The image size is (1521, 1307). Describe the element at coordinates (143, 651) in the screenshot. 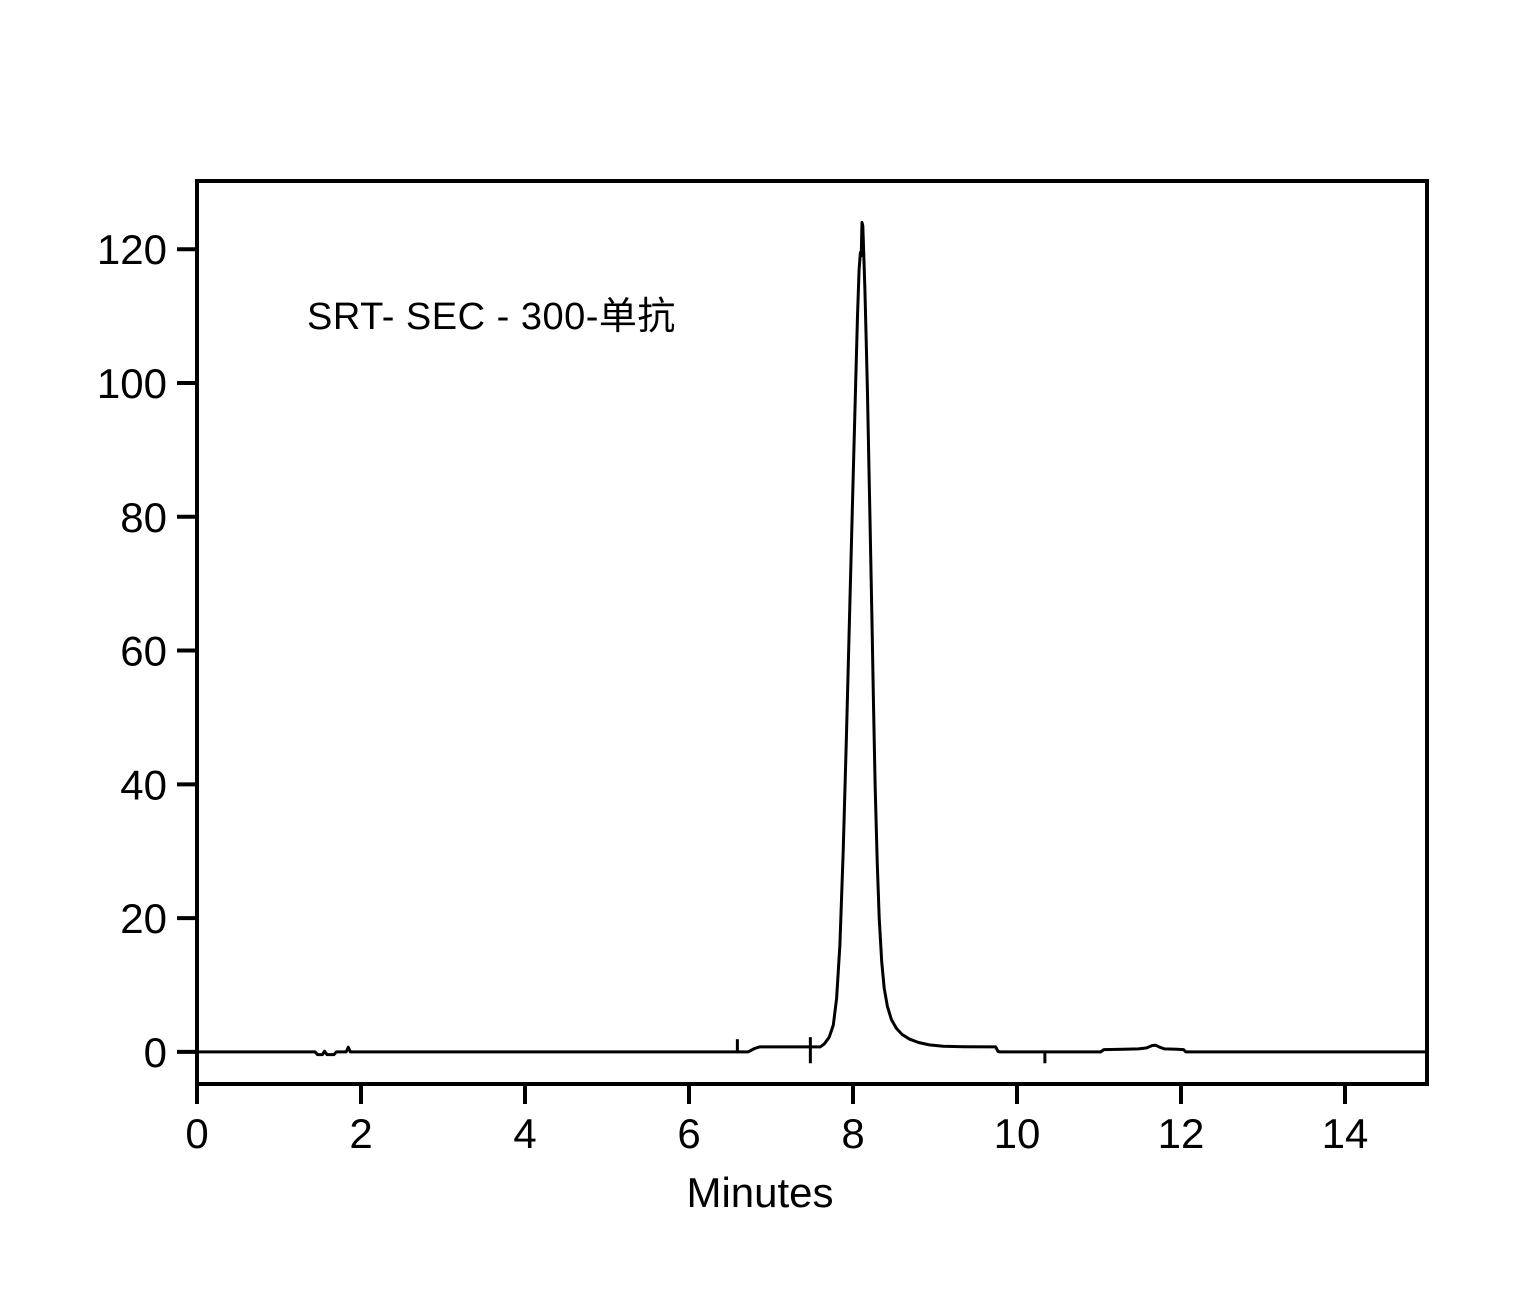

I see `y-tick-label: 60` at that location.